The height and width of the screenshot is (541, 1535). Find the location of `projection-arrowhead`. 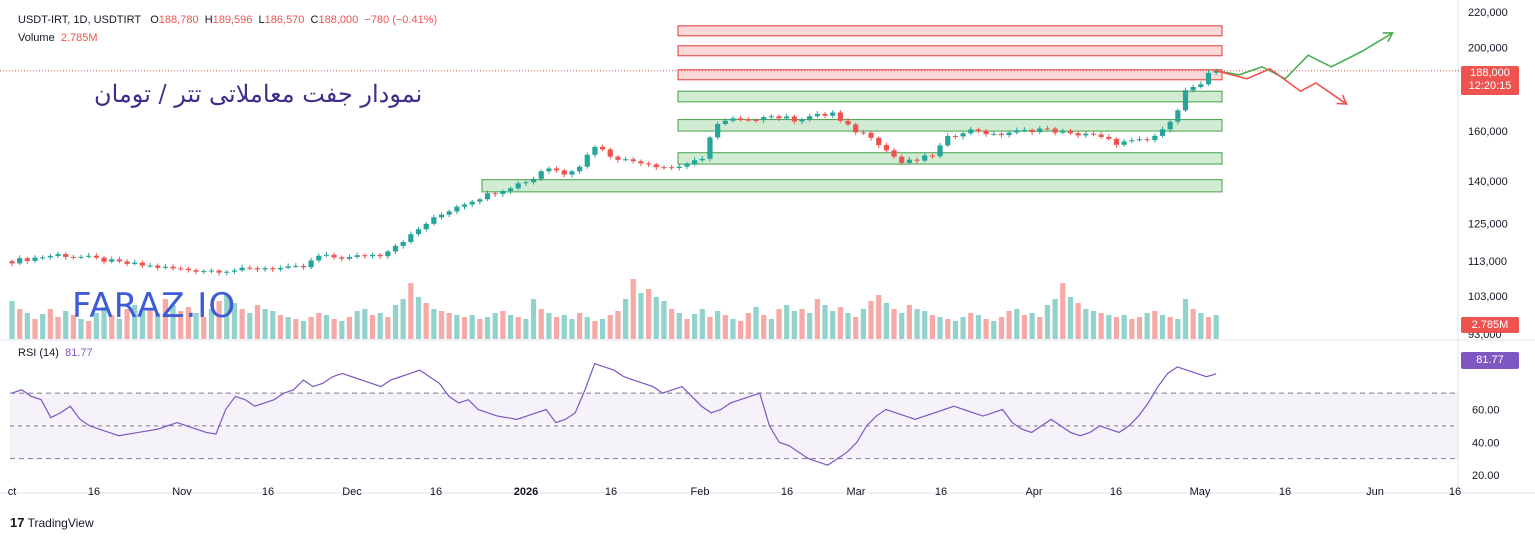

projection-arrowhead is located at coordinates (1388, 37).